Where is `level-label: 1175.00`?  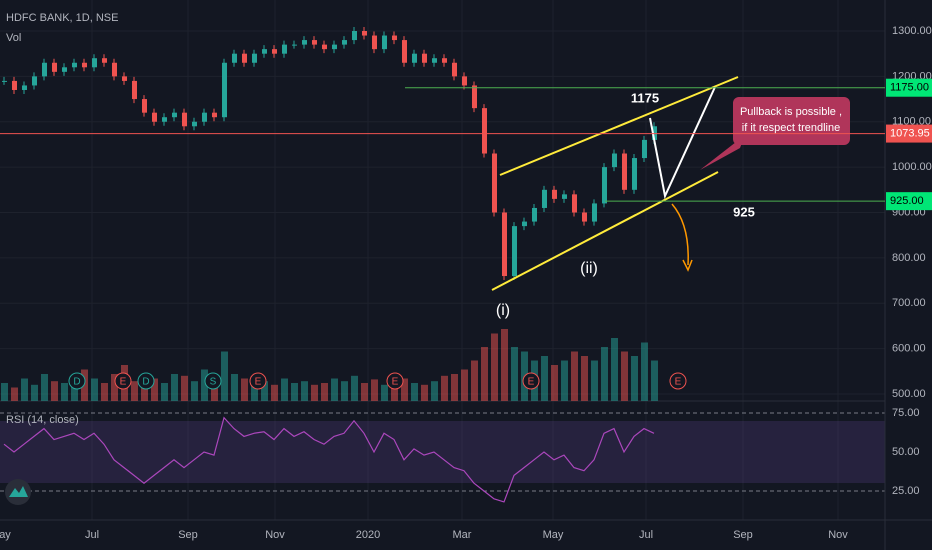 level-label: 1175.00 is located at coordinates (909, 88).